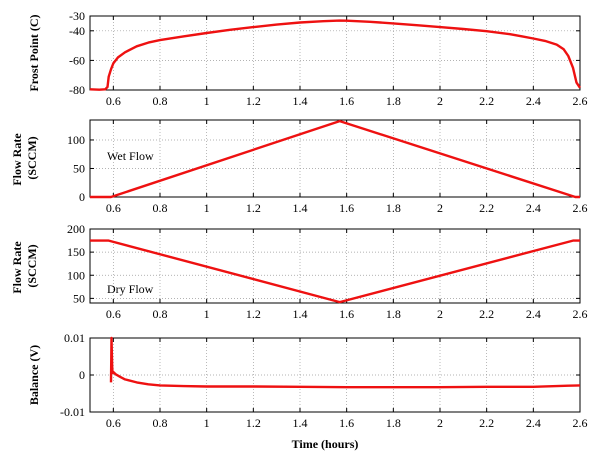 This screenshot has height=463, width=593. I want to click on annotation-wet-flow: Wet Flow, so click(130, 156).